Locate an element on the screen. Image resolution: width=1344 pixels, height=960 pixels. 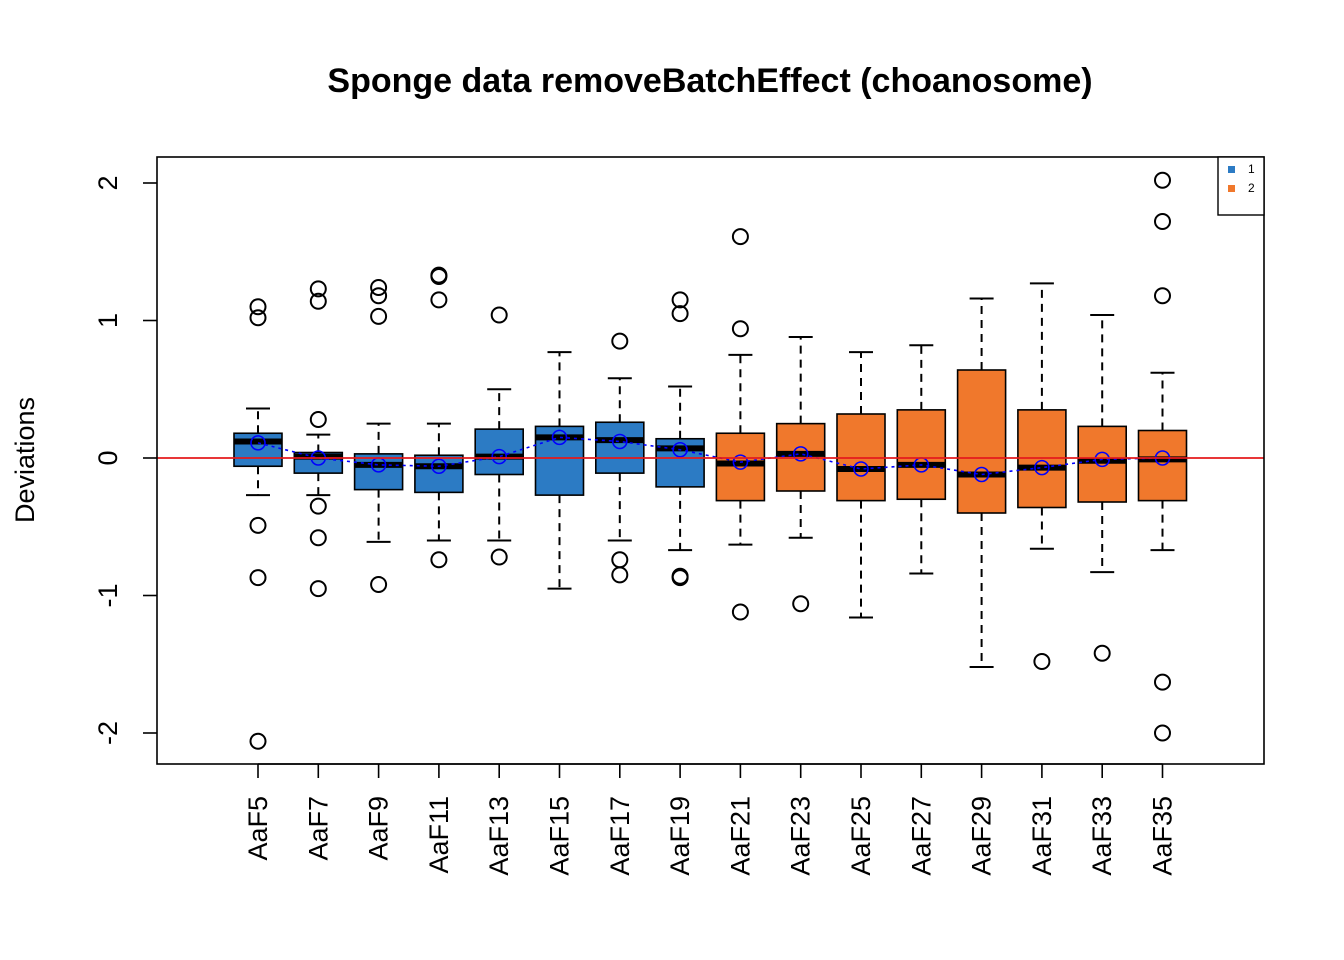
x-tick-label: AaF35 is located at coordinates (1163, 836).